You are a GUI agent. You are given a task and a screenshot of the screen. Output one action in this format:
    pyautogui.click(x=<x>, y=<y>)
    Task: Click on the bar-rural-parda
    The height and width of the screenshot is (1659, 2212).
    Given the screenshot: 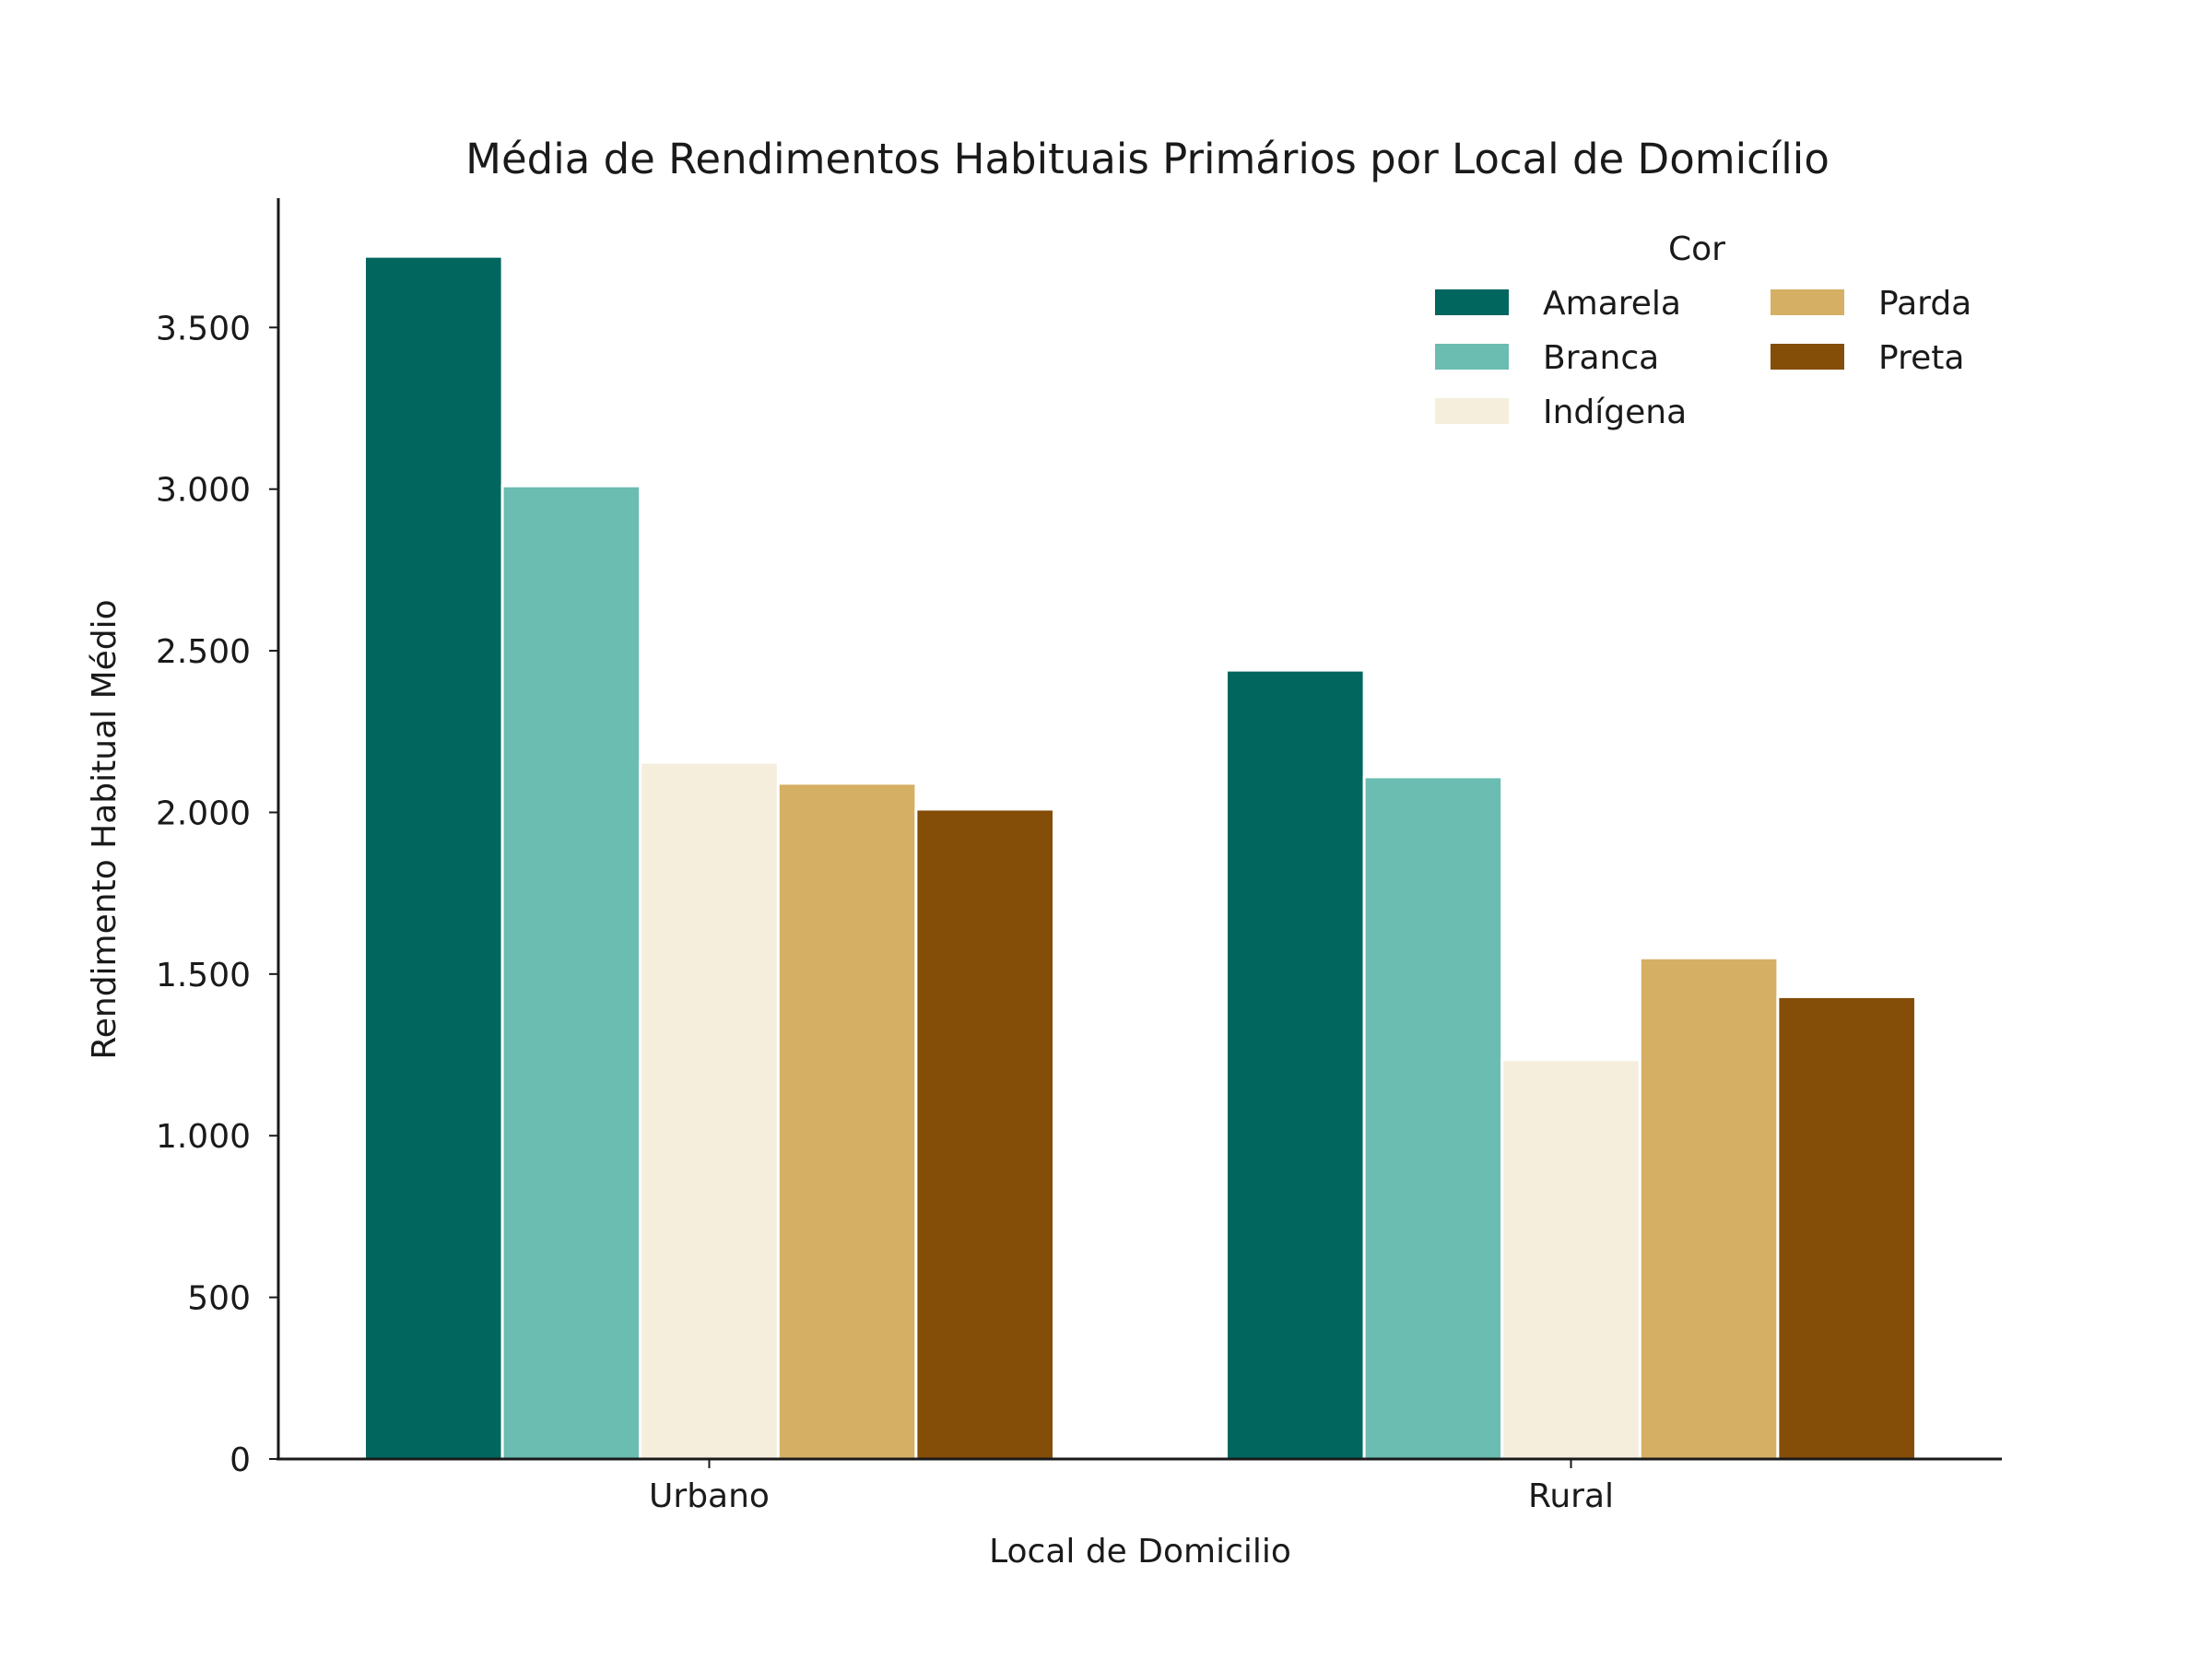 What is the action you would take?
    pyautogui.click(x=1709, y=1208)
    